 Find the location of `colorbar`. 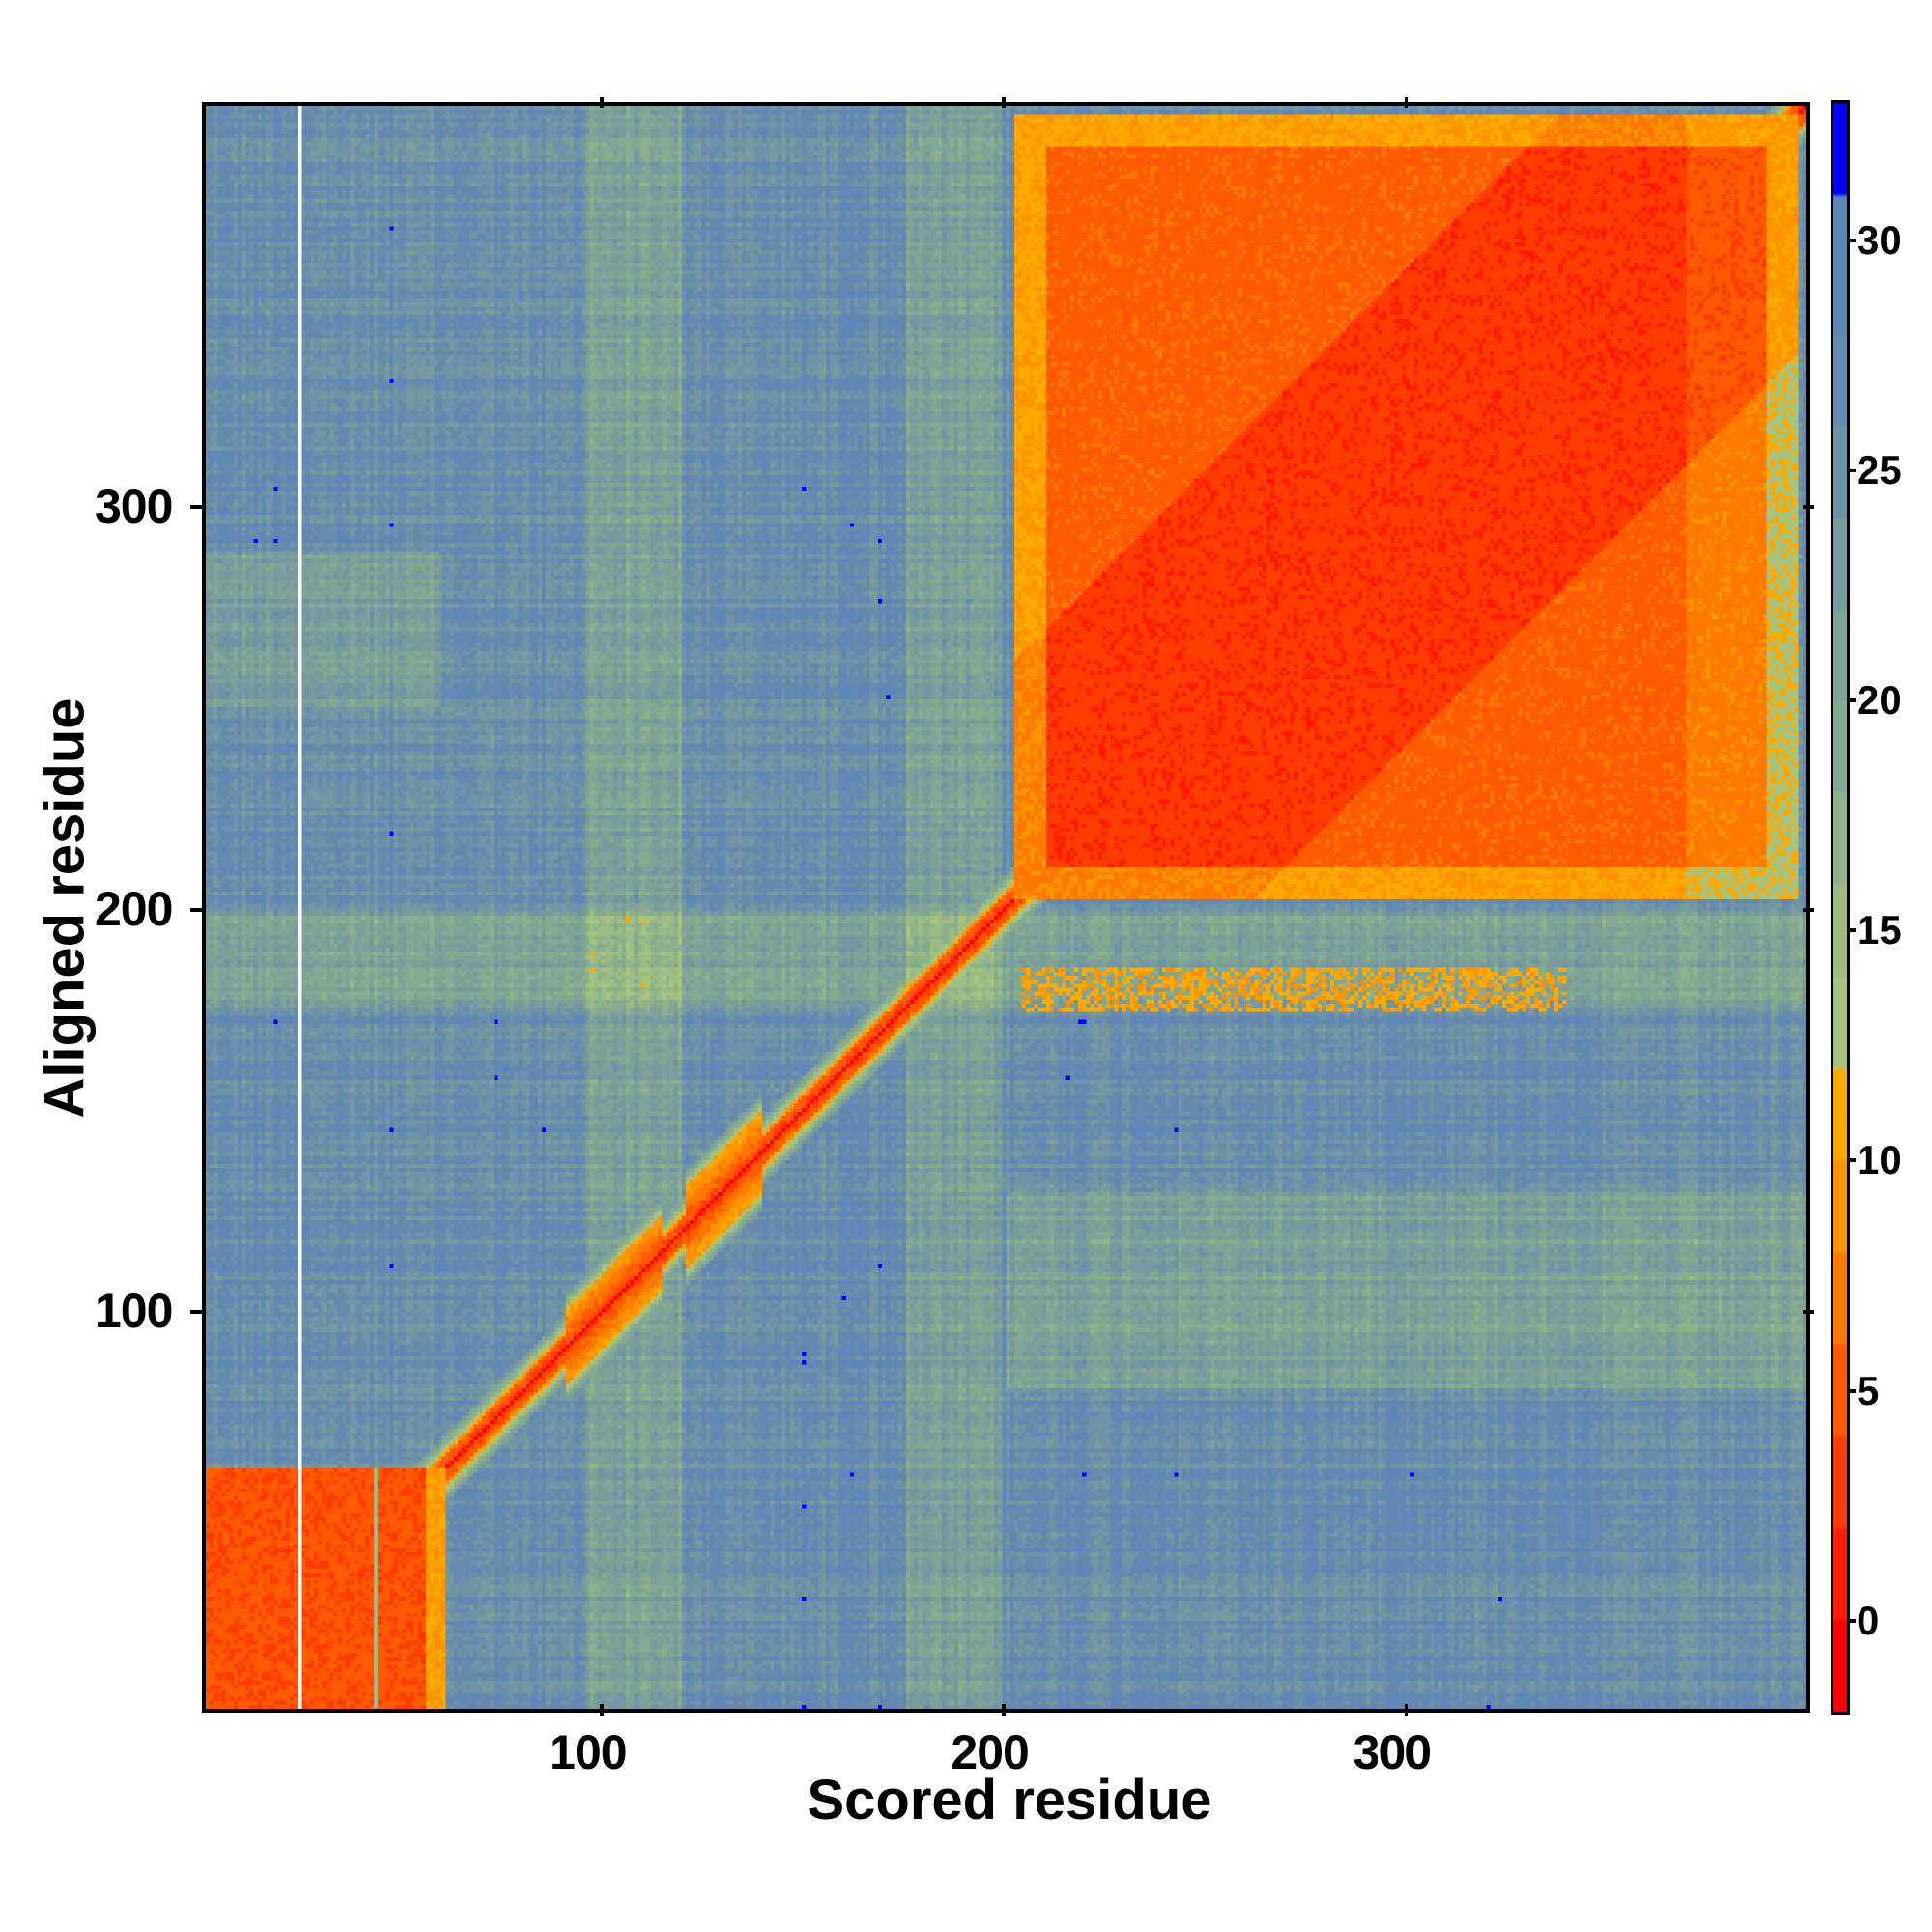

colorbar is located at coordinates (1840, 907).